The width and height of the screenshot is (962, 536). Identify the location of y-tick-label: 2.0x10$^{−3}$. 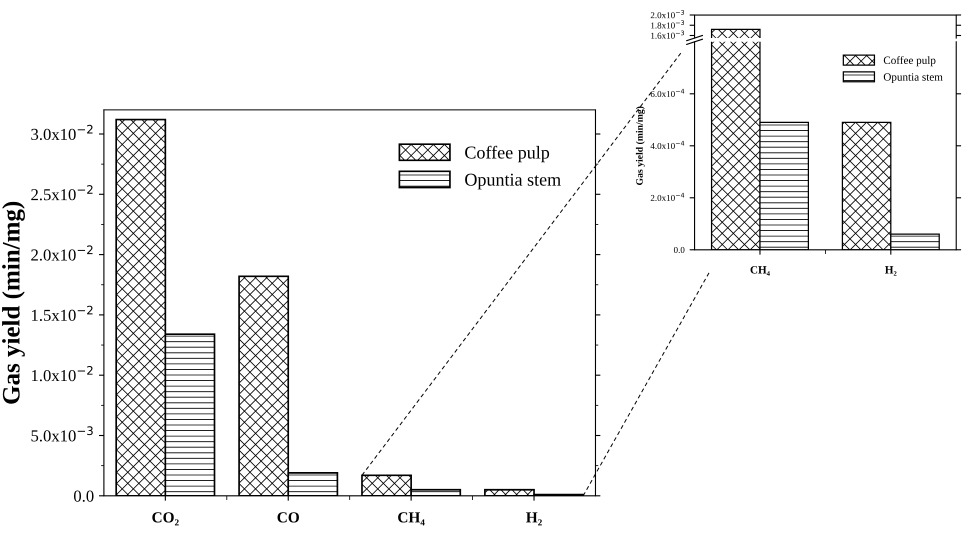
(667, 14).